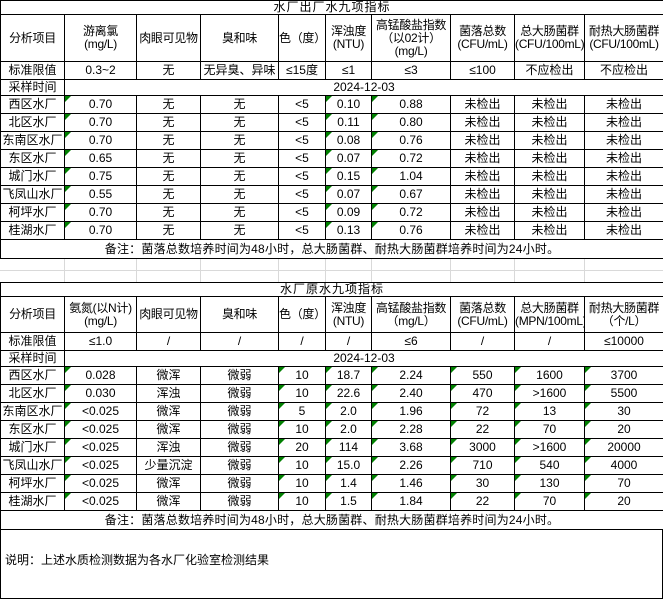 Image resolution: width=663 pixels, height=599 pixels. I want to click on sample-time-label: 采样时间, so click(33, 88).